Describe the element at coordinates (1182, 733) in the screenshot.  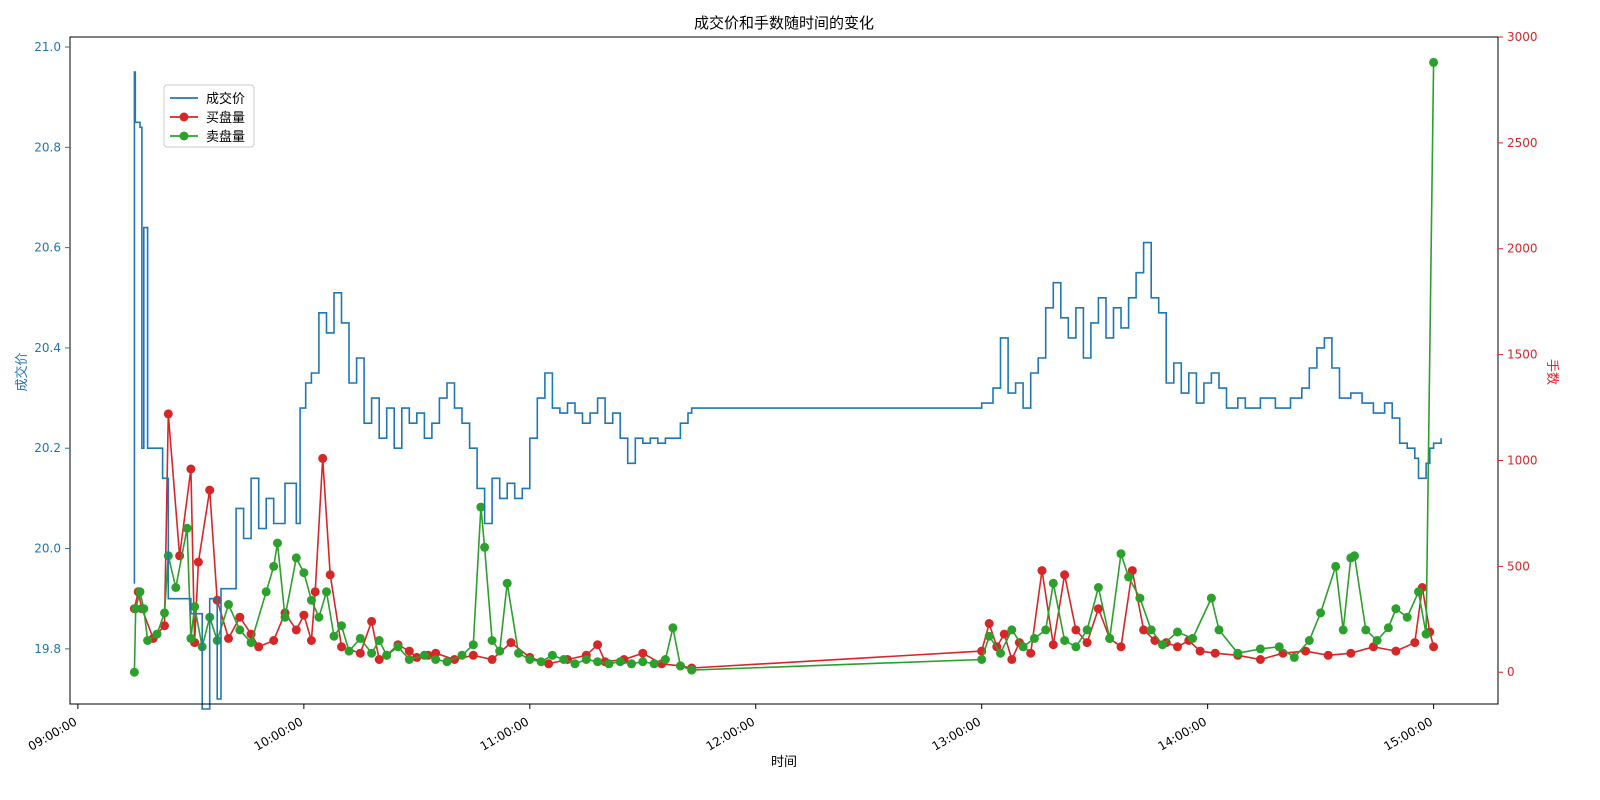
I see `x-tick-label: 14:00:00` at that location.